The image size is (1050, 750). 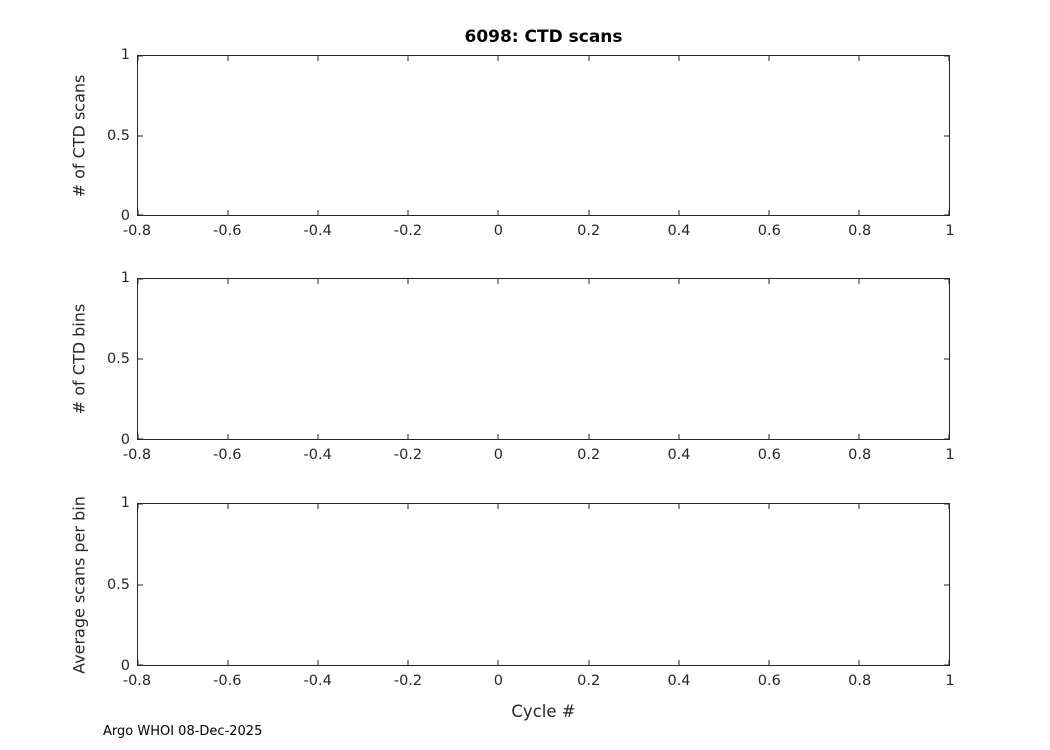 I want to click on x-axis-label: Cycle #, so click(x=543, y=711).